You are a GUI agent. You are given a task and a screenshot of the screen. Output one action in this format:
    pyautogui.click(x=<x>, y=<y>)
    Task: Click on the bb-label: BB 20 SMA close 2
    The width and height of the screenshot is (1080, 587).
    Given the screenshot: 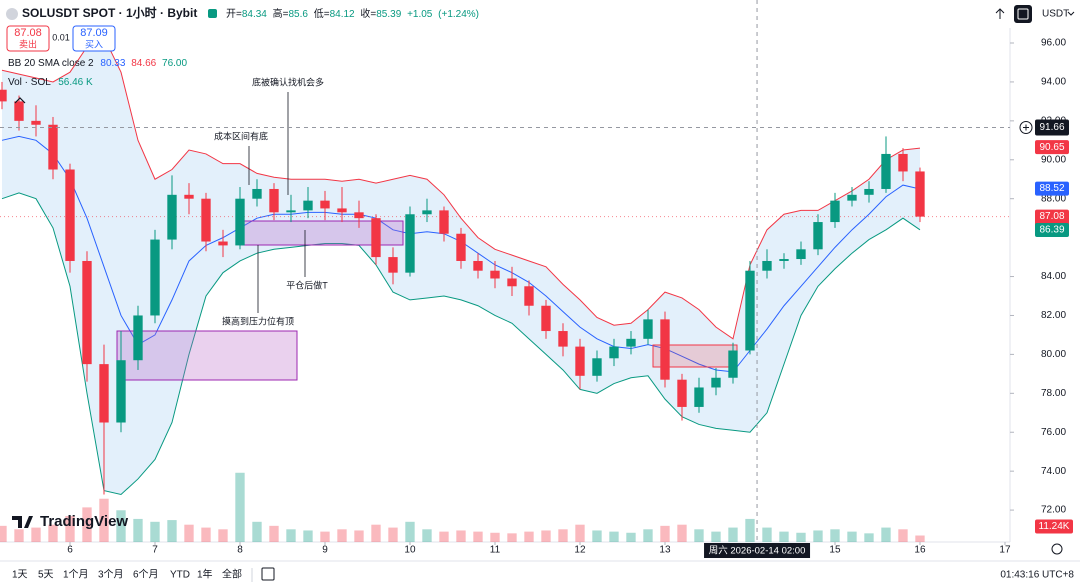 What is the action you would take?
    pyautogui.click(x=51, y=63)
    